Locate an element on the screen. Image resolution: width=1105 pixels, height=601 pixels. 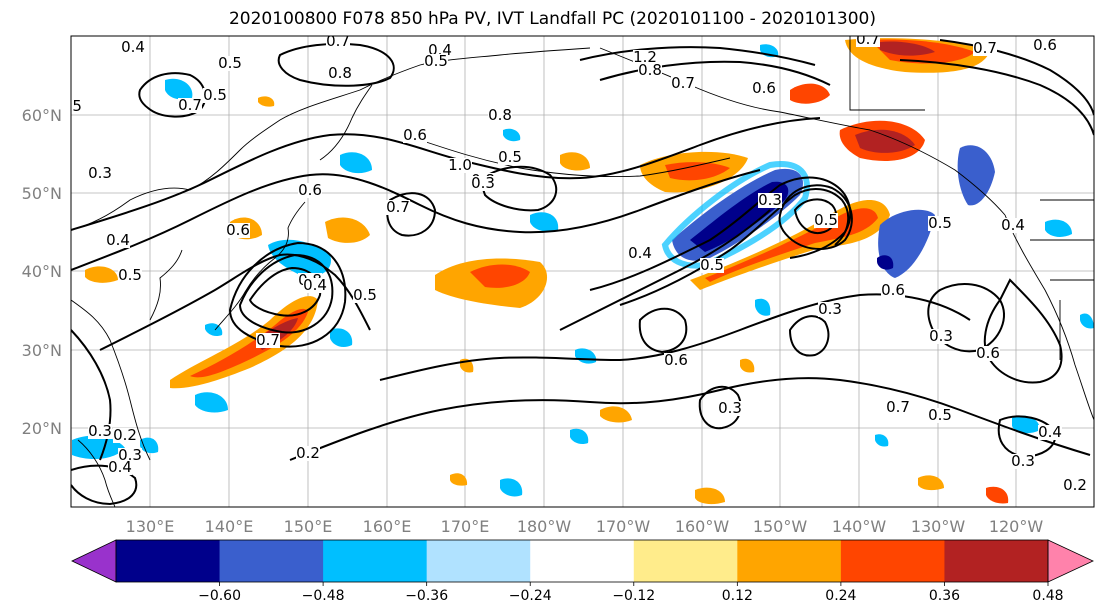
latitude-labels: 60°N 50°N 40°N 30°N 20°N is located at coordinates (42, 272).